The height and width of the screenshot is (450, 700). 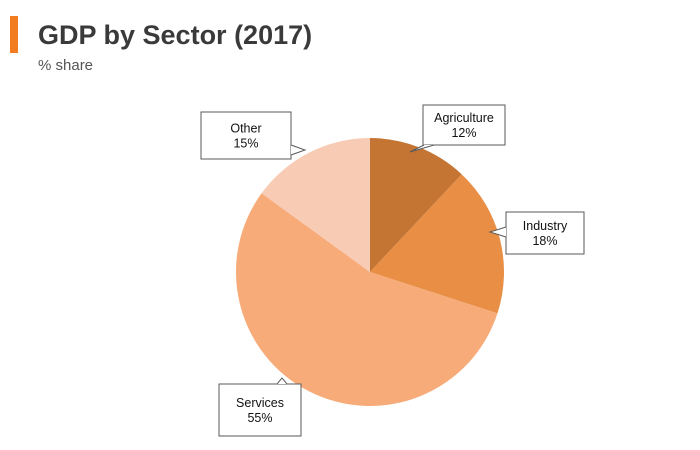 I want to click on title-accent-bar, so click(x=14, y=34).